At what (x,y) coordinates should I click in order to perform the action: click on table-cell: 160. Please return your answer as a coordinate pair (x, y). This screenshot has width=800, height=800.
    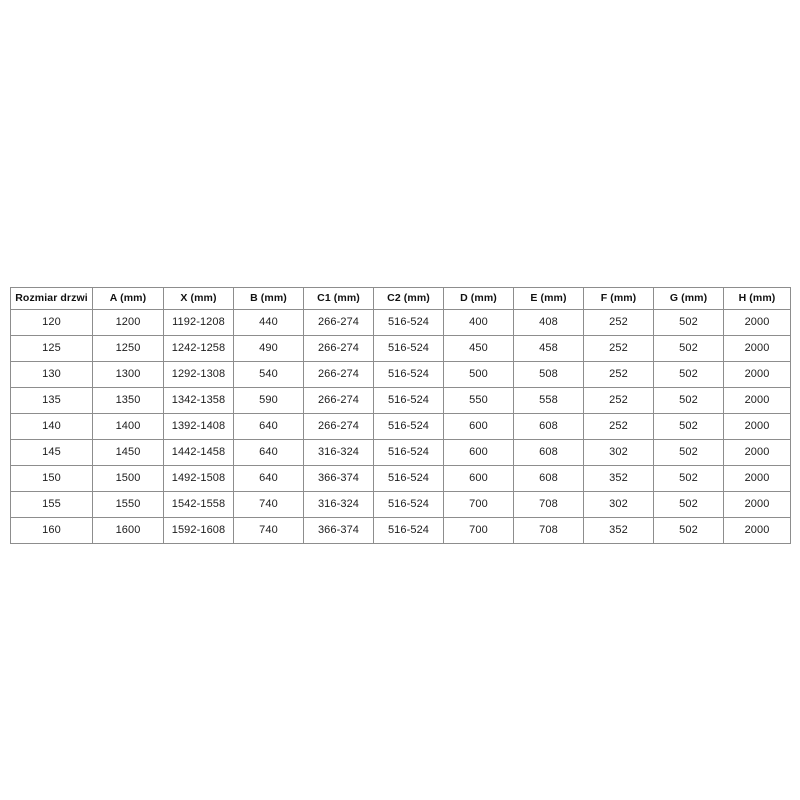
    Looking at the image, I should click on (51, 530).